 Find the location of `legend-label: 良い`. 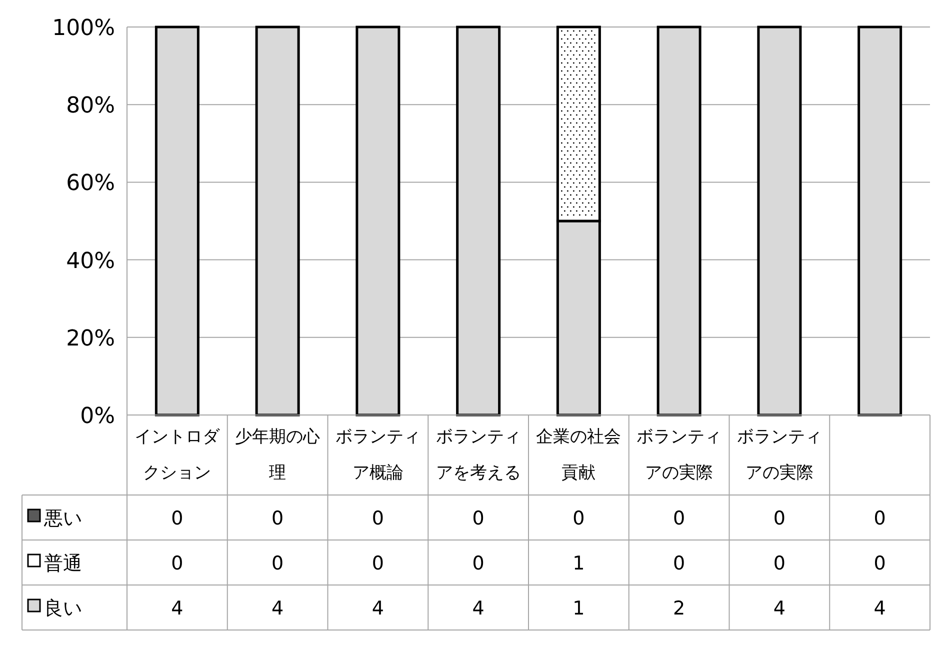

legend-label: 良い is located at coordinates (63, 609).